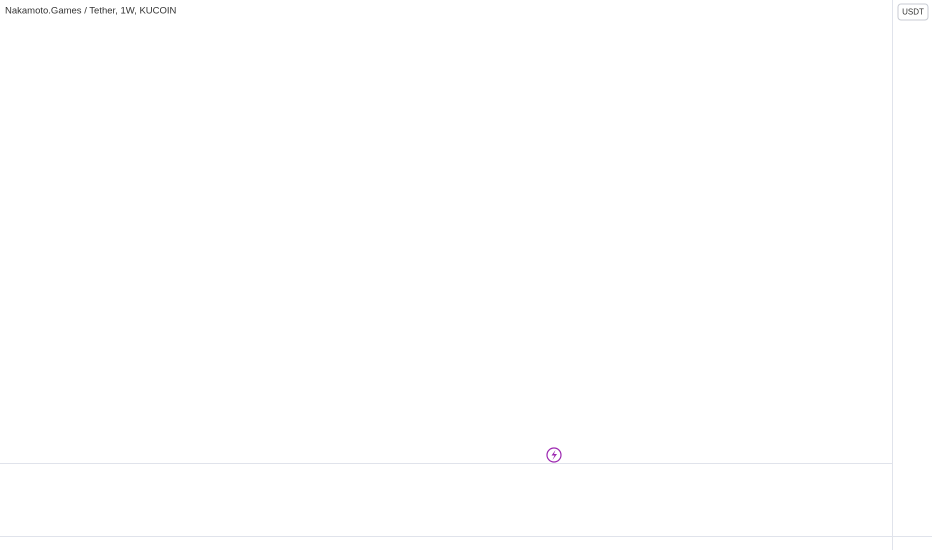 The width and height of the screenshot is (932, 550). What do you see at coordinates (554, 455) in the screenshot?
I see `replay-icon` at bounding box center [554, 455].